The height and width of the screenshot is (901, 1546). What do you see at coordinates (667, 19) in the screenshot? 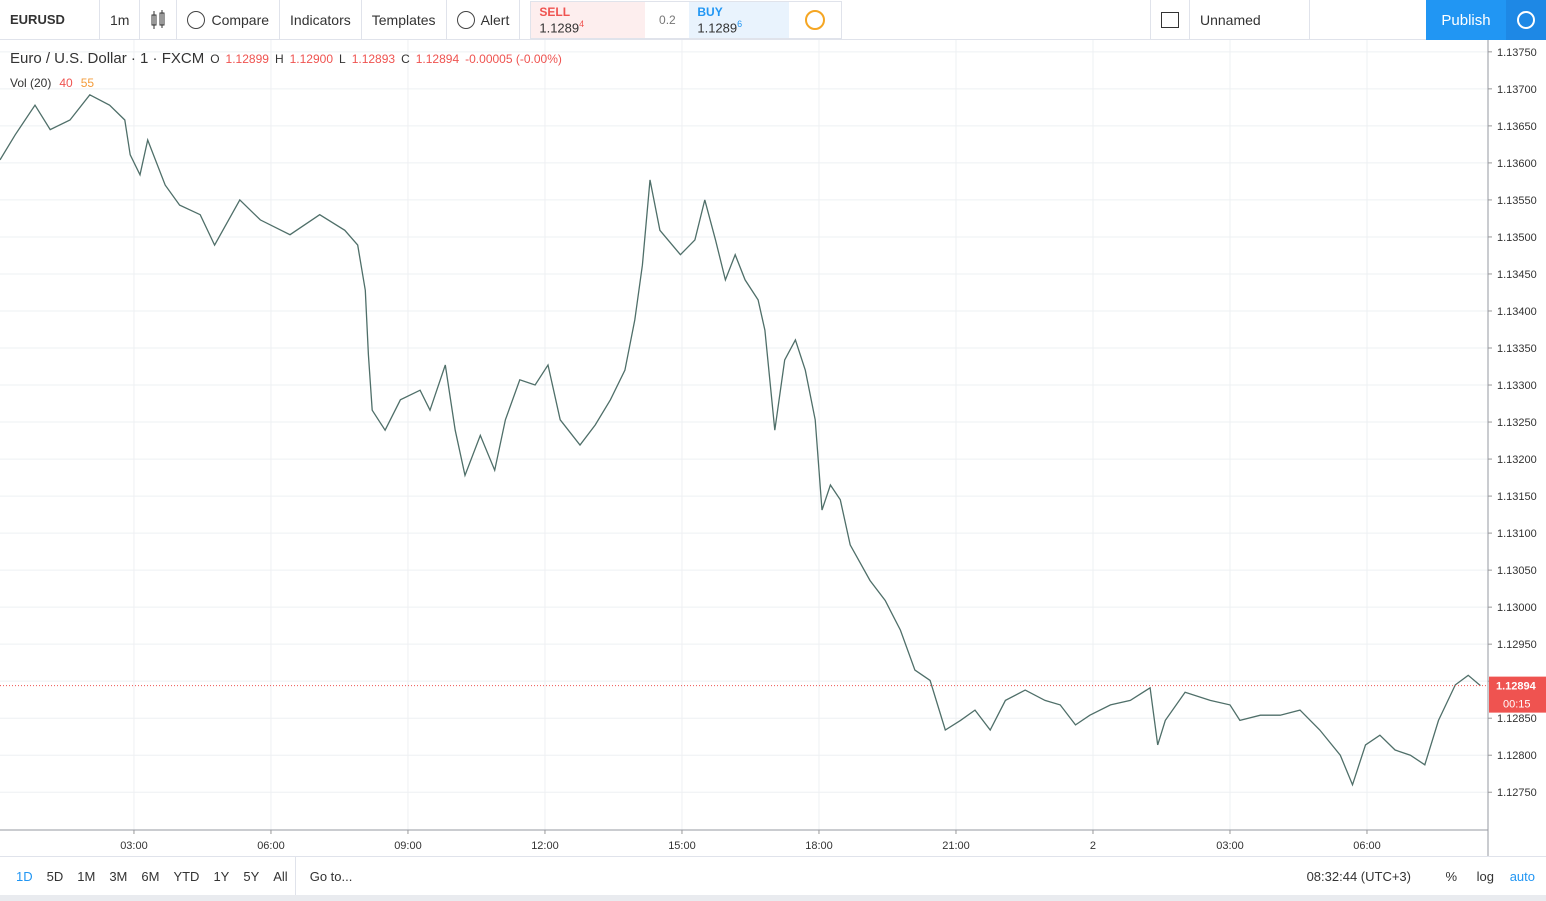
I see `spread: 0.2` at bounding box center [667, 19].